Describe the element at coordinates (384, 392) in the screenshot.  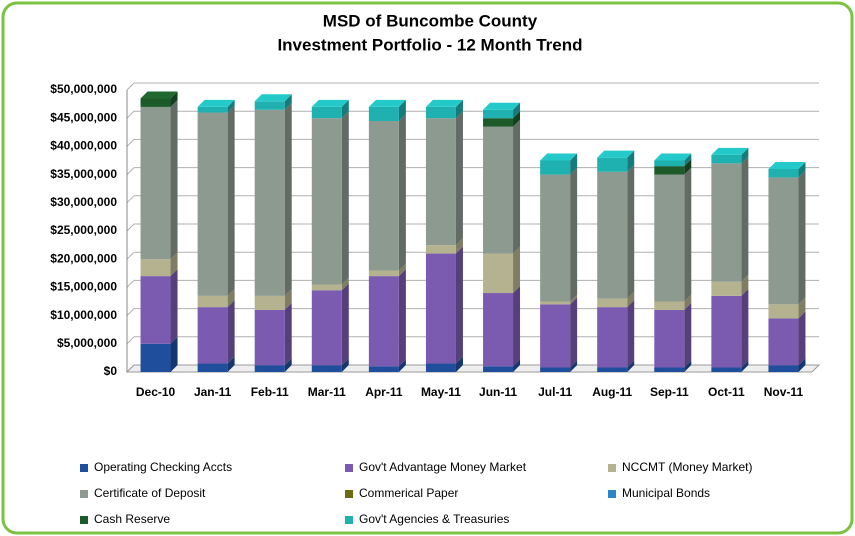
I see `x-tick-label: Apr-11` at that location.